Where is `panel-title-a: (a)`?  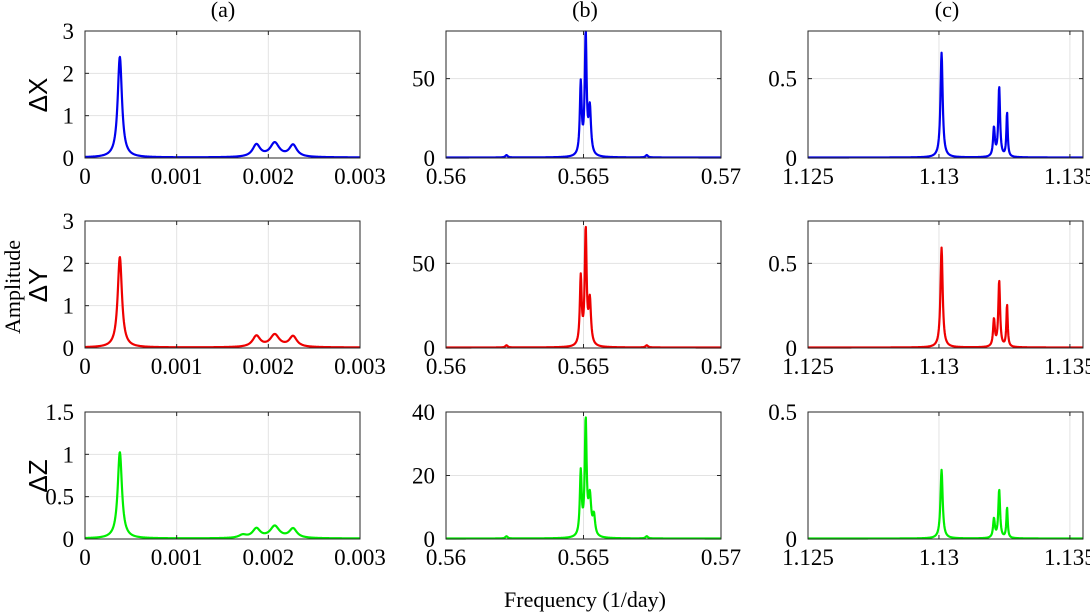
panel-title-a: (a) is located at coordinates (223, 11).